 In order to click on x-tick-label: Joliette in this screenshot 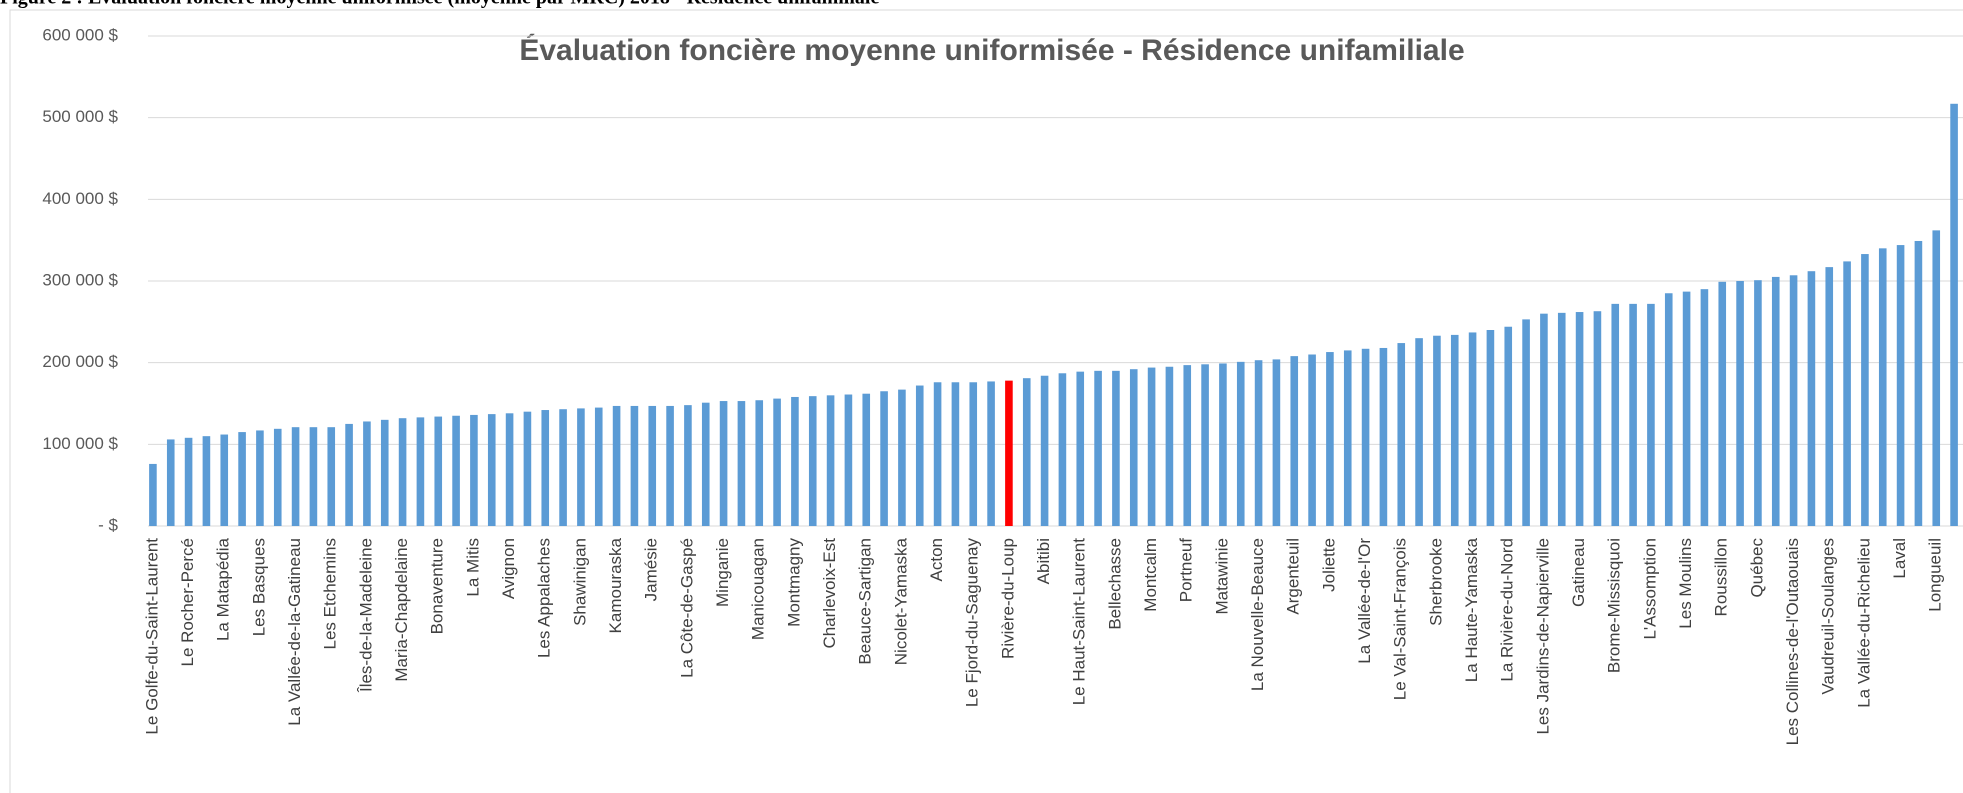, I will do `click(1328, 565)`.